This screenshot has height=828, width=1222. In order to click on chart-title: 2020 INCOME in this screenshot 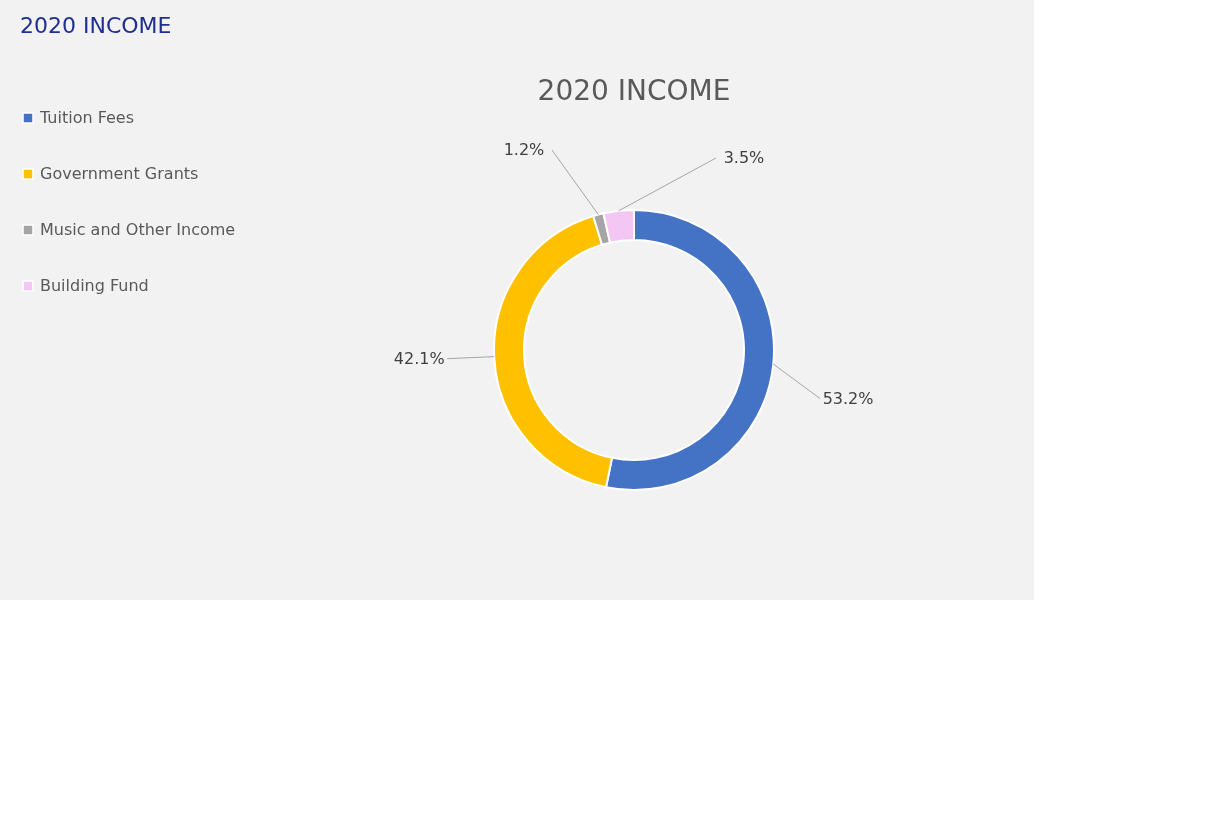, I will do `click(634, 90)`.